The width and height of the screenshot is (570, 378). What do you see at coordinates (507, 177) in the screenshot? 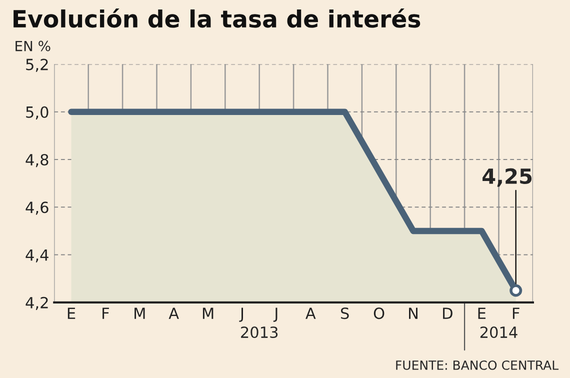
I see `data-label: 4,25` at bounding box center [507, 177].